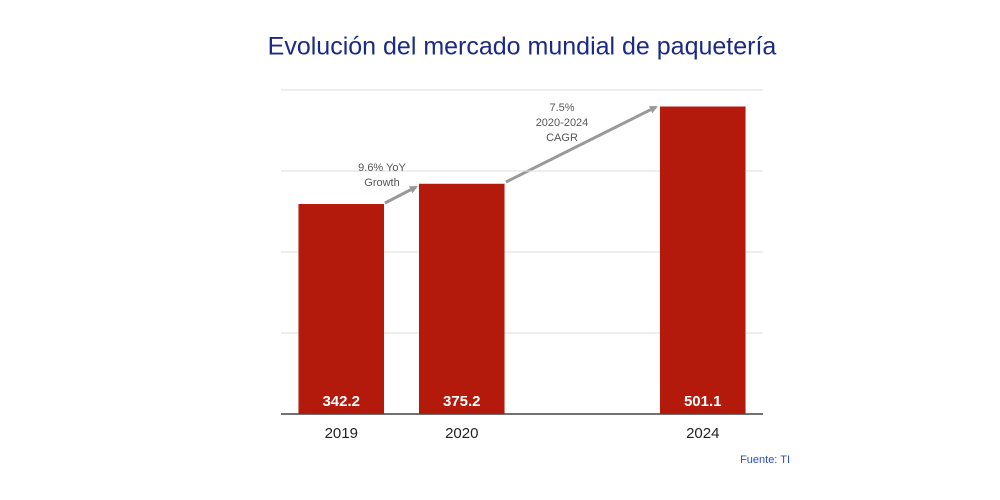 The height and width of the screenshot is (500, 1000). What do you see at coordinates (382, 168) in the screenshot?
I see `annotation: 9.6% YoY` at bounding box center [382, 168].